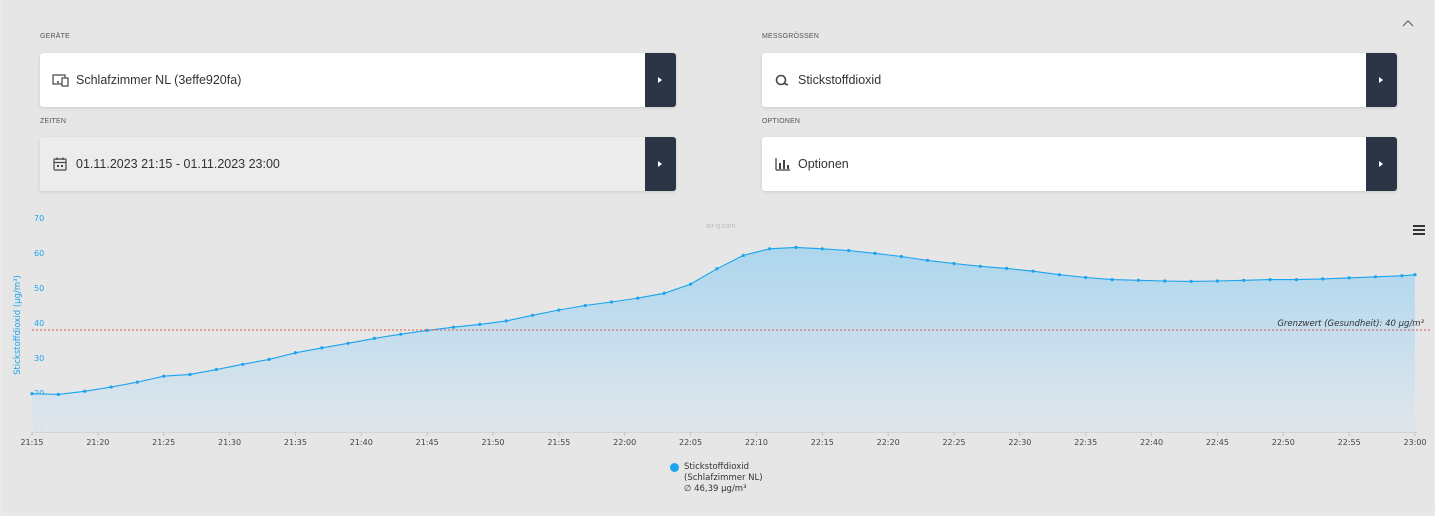  What do you see at coordinates (953, 442) in the screenshot?
I see `x-tick-label: 22:25` at bounding box center [953, 442].